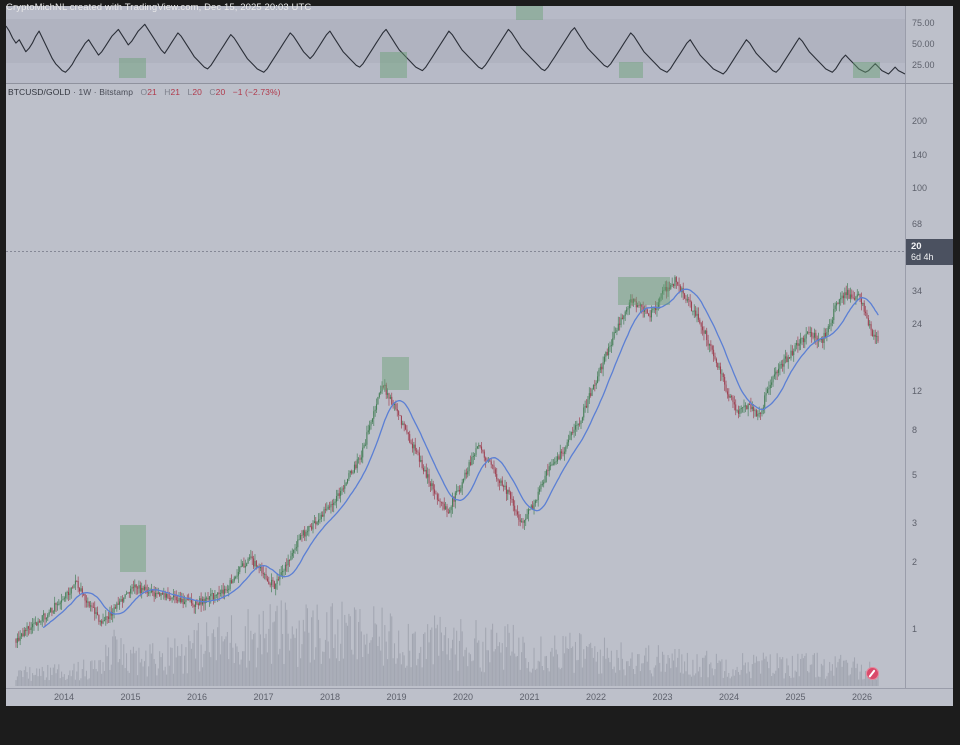 This screenshot has width=960, height=745. I want to click on legend-high-key: H, so click(167, 92).